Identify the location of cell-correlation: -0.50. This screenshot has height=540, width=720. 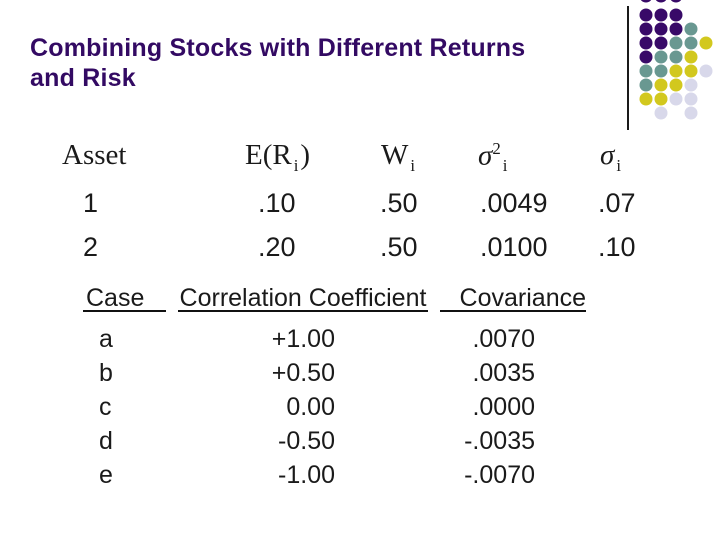
(306, 441).